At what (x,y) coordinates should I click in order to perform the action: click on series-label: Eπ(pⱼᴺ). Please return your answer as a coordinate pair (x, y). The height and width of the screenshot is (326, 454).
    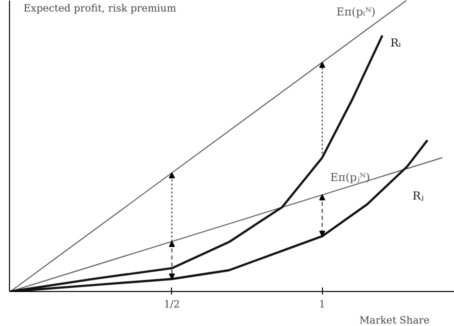
    Looking at the image, I should click on (350, 177).